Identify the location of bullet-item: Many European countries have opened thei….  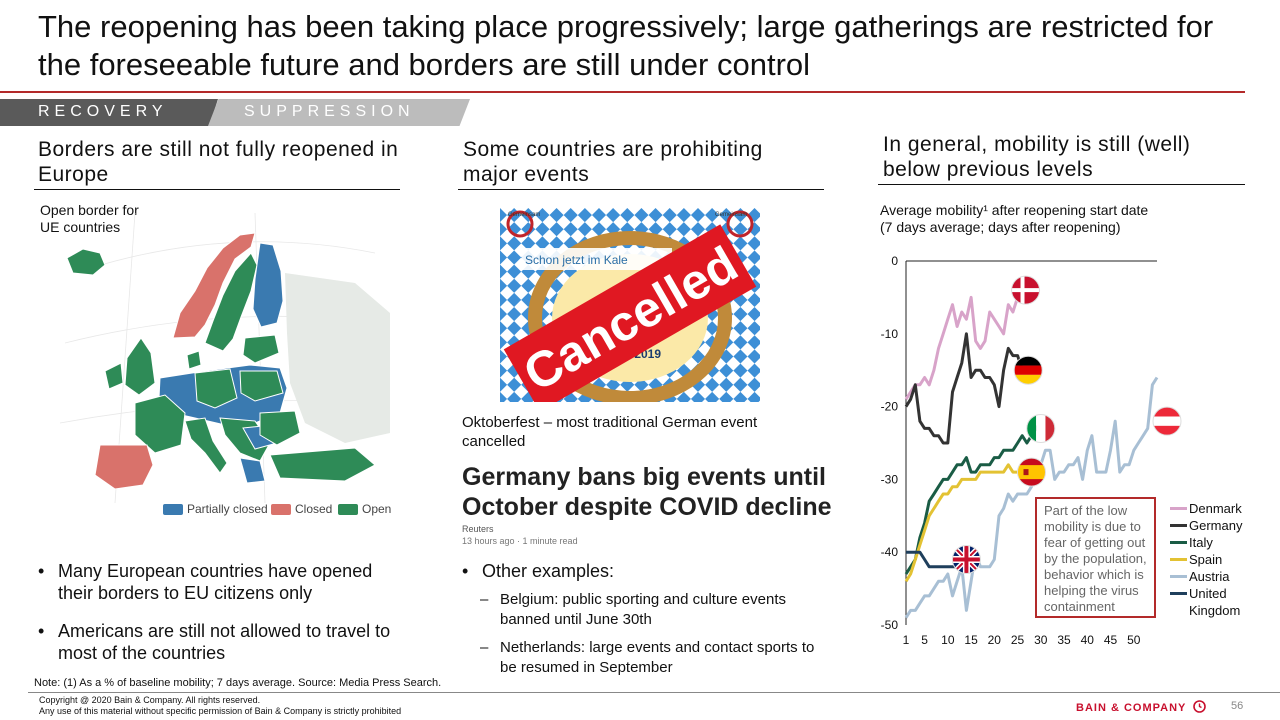
(223, 582).